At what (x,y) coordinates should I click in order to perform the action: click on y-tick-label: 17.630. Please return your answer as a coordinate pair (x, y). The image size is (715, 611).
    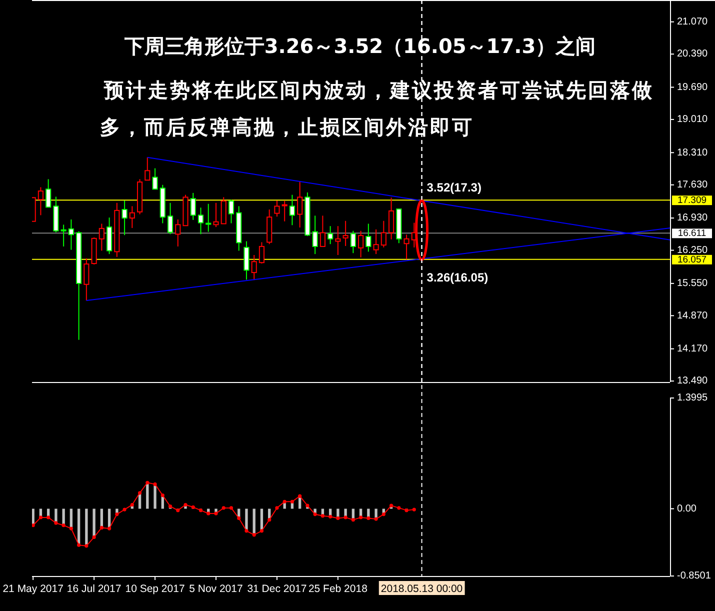
    Looking at the image, I should click on (692, 185).